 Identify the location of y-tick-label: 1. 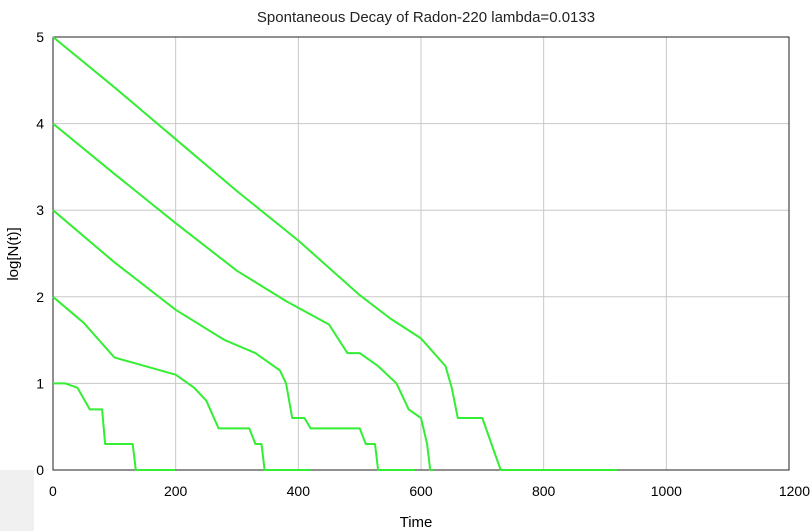
(40, 383).